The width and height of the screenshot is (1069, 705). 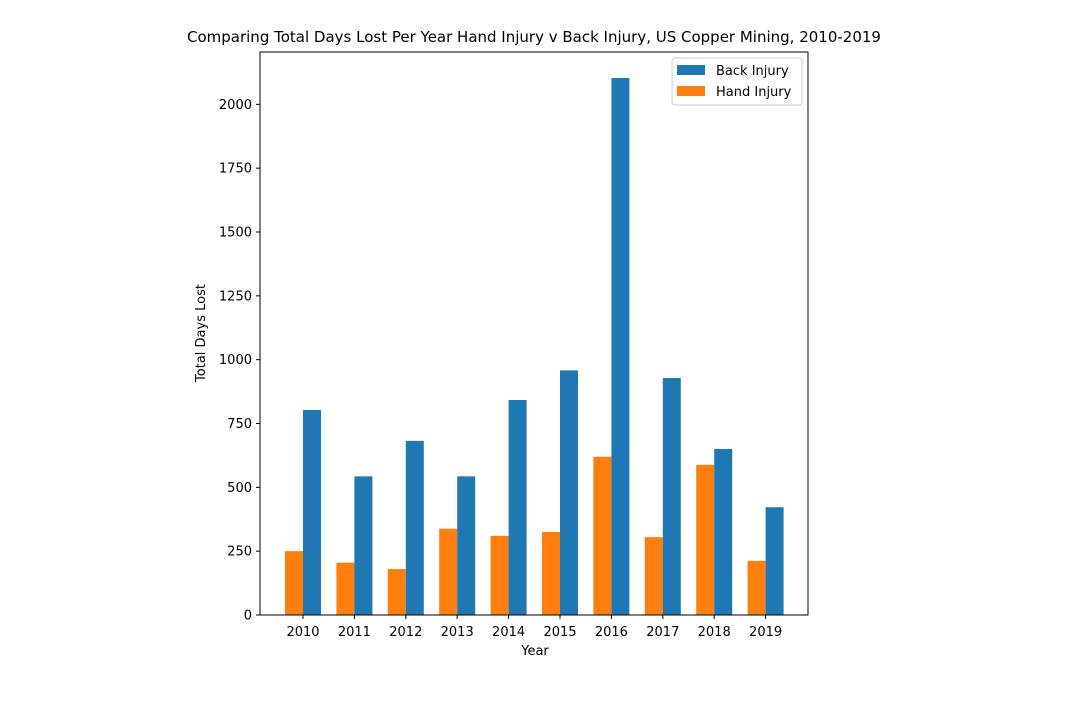 What do you see at coordinates (737, 81) in the screenshot?
I see `legend: Back Injury Hand Injury` at bounding box center [737, 81].